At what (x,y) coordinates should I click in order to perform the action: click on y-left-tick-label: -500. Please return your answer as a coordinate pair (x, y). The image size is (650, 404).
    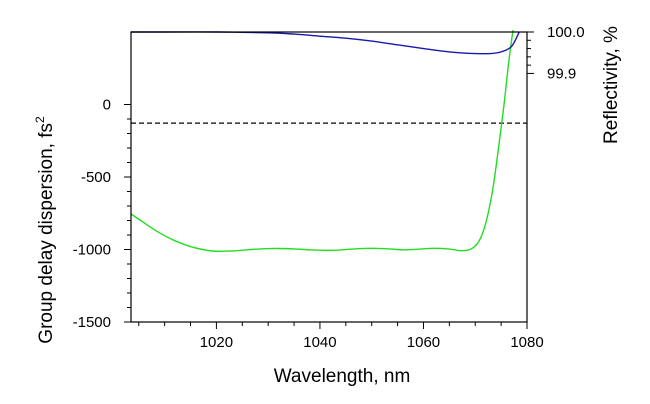
    Looking at the image, I should click on (96, 177).